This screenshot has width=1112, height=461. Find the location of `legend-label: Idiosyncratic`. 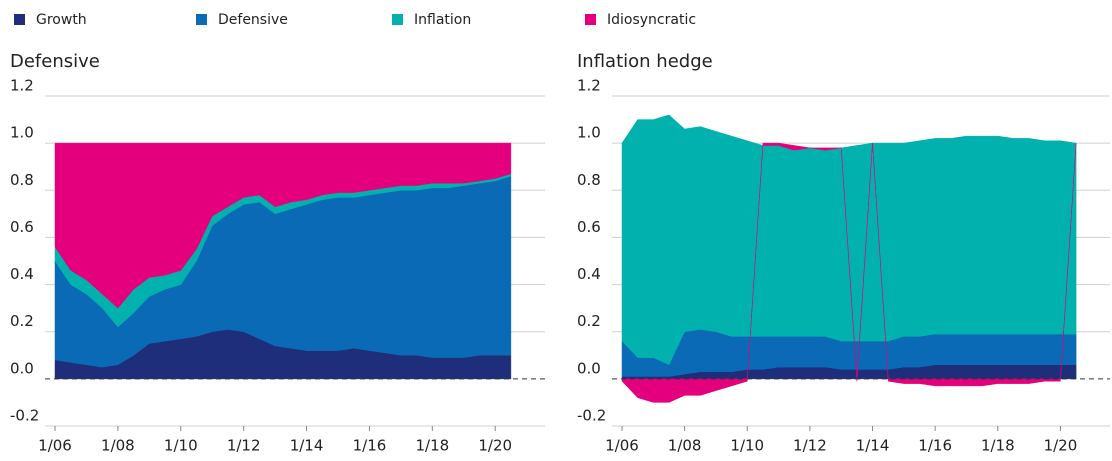

legend-label: Idiosyncratic is located at coordinates (651, 20).